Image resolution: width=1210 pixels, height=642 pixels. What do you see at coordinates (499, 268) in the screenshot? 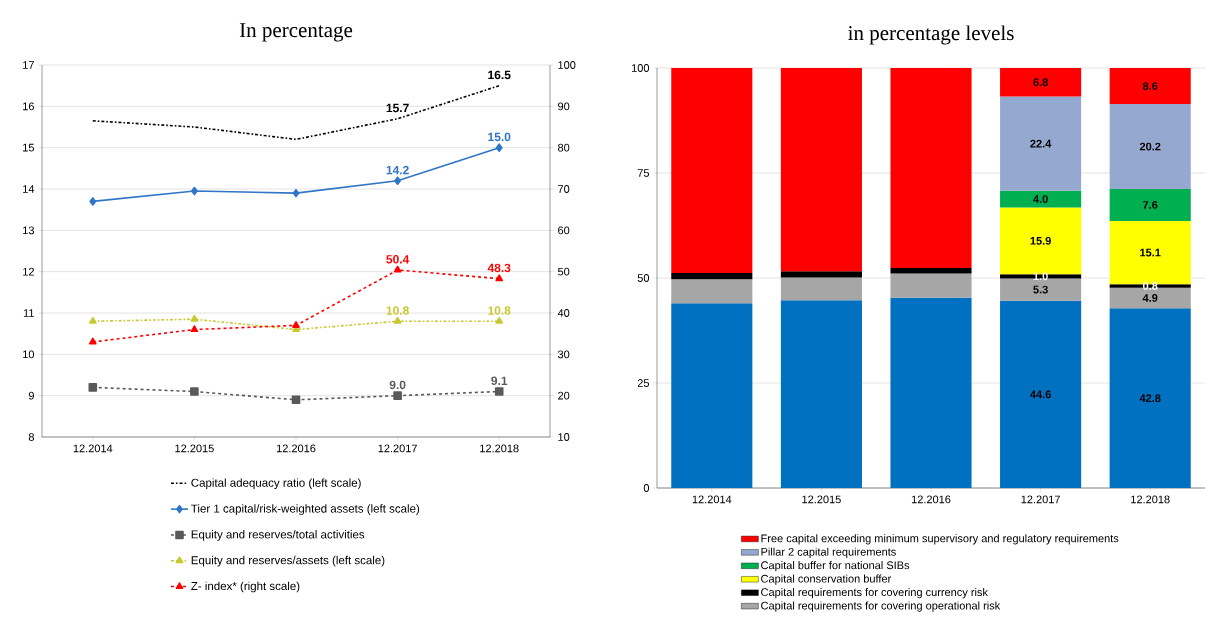
I see `data-label: 48.3` at bounding box center [499, 268].